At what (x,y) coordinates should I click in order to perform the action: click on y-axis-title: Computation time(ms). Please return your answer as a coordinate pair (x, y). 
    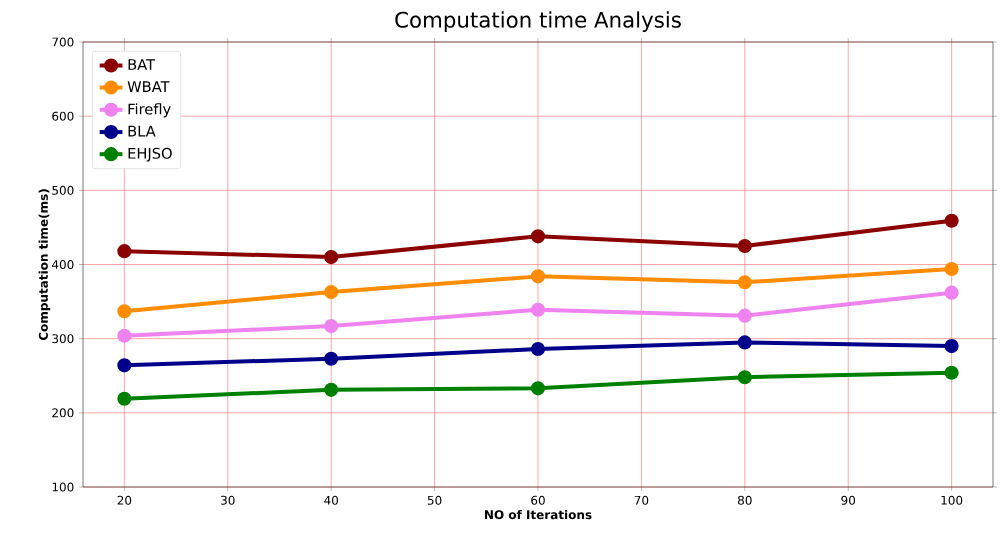
    Looking at the image, I should click on (44, 265).